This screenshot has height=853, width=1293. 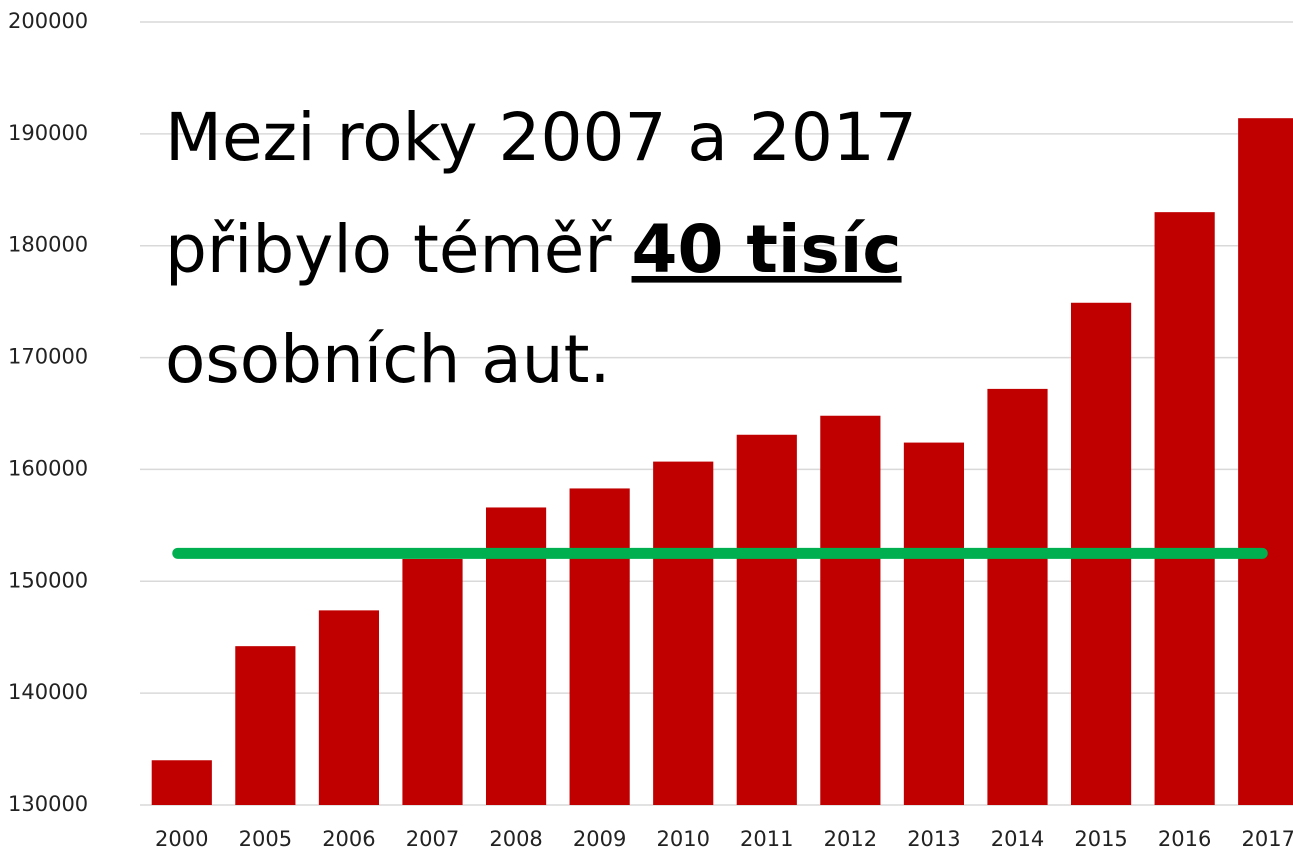 What do you see at coordinates (48, 804) in the screenshot?
I see `y-tick-label: 130000` at bounding box center [48, 804].